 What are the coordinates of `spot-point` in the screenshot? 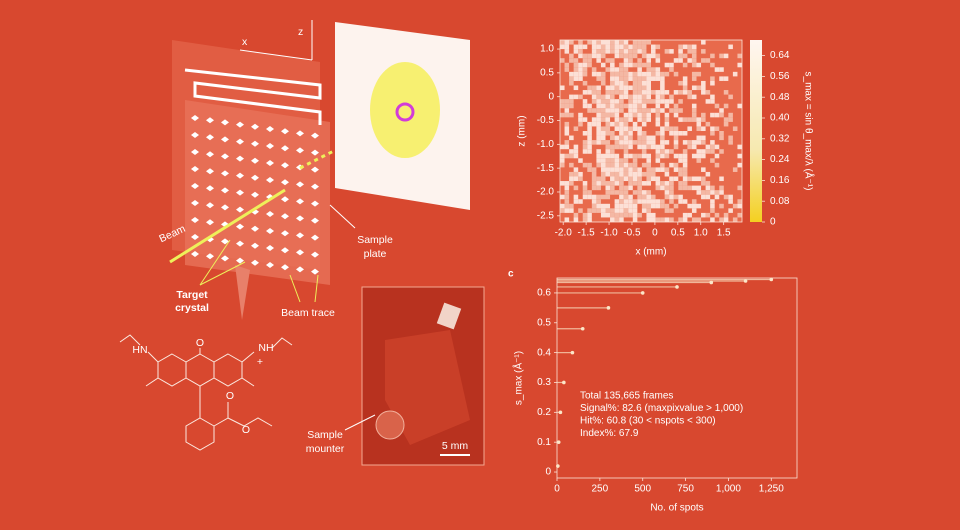 It's located at (560, 412).